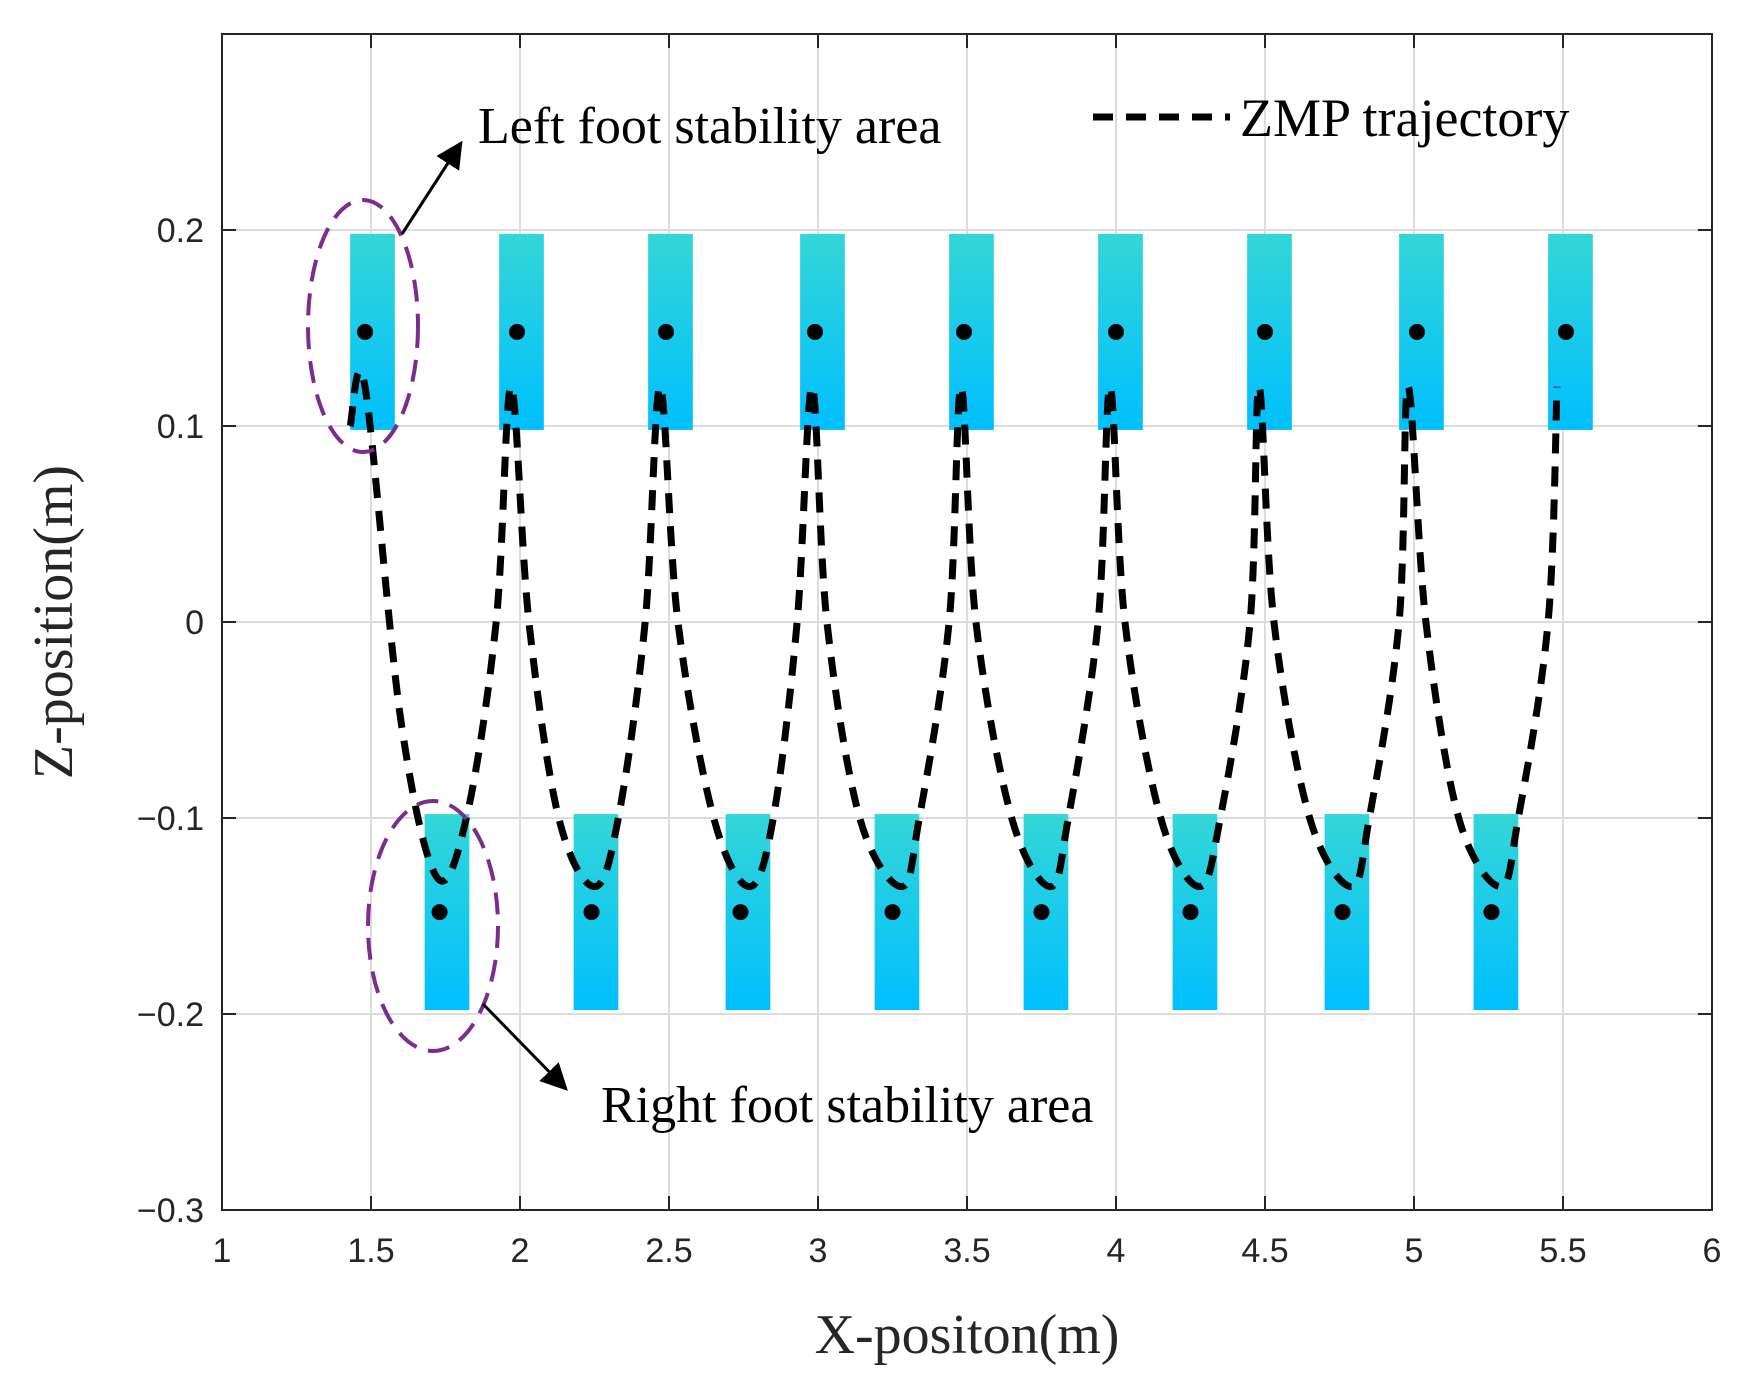 Image resolution: width=1744 pixels, height=1387 pixels. Describe the element at coordinates (180, 427) in the screenshot. I see `y-tick-label: 0.1` at that location.